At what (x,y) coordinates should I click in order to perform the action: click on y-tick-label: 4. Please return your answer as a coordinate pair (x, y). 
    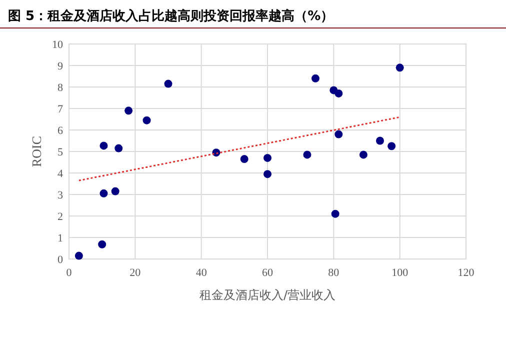
    Looking at the image, I should click on (61, 174).